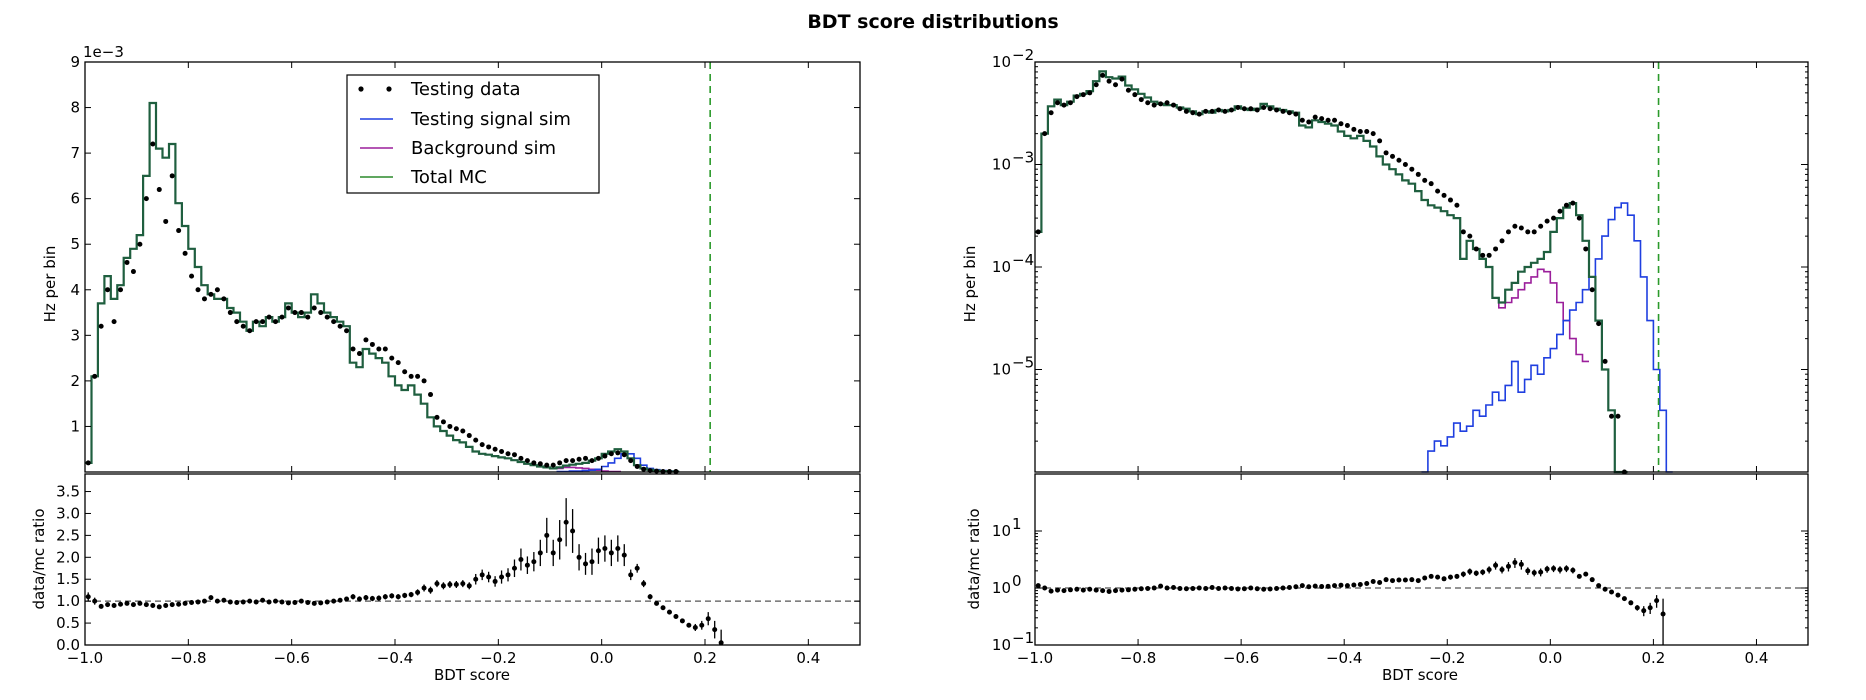 This screenshot has width=1866, height=700. Describe the element at coordinates (68, 601) in the screenshot. I see `left-ratio-ytick-label: 1.0` at that location.